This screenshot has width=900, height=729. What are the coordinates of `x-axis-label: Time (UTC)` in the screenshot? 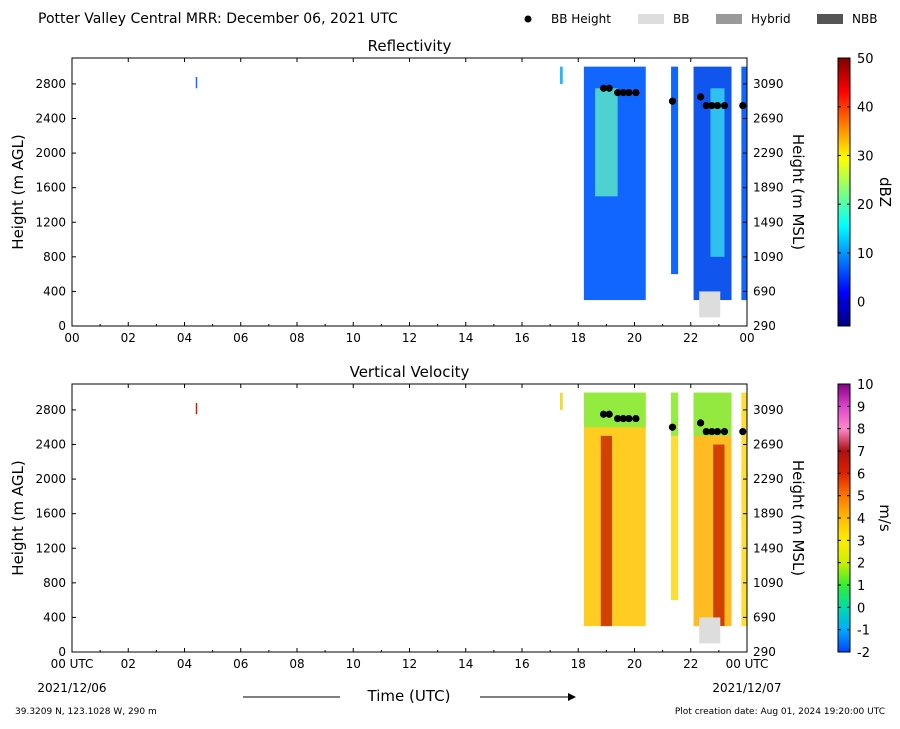 It's located at (409, 696).